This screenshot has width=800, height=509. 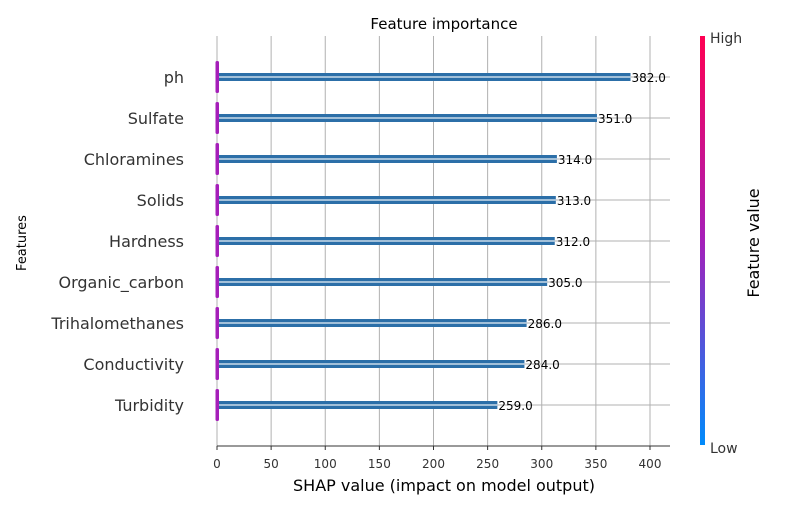 What do you see at coordinates (325, 464) in the screenshot?
I see `x-tick-label: 100` at bounding box center [325, 464].